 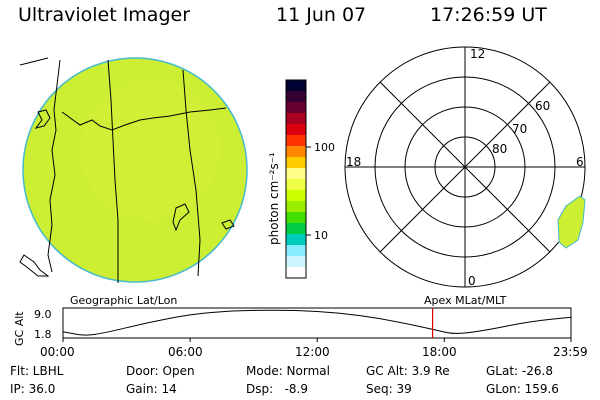 What do you see at coordinates (160, 371) in the screenshot?
I see `info-door: Door: Open` at bounding box center [160, 371].